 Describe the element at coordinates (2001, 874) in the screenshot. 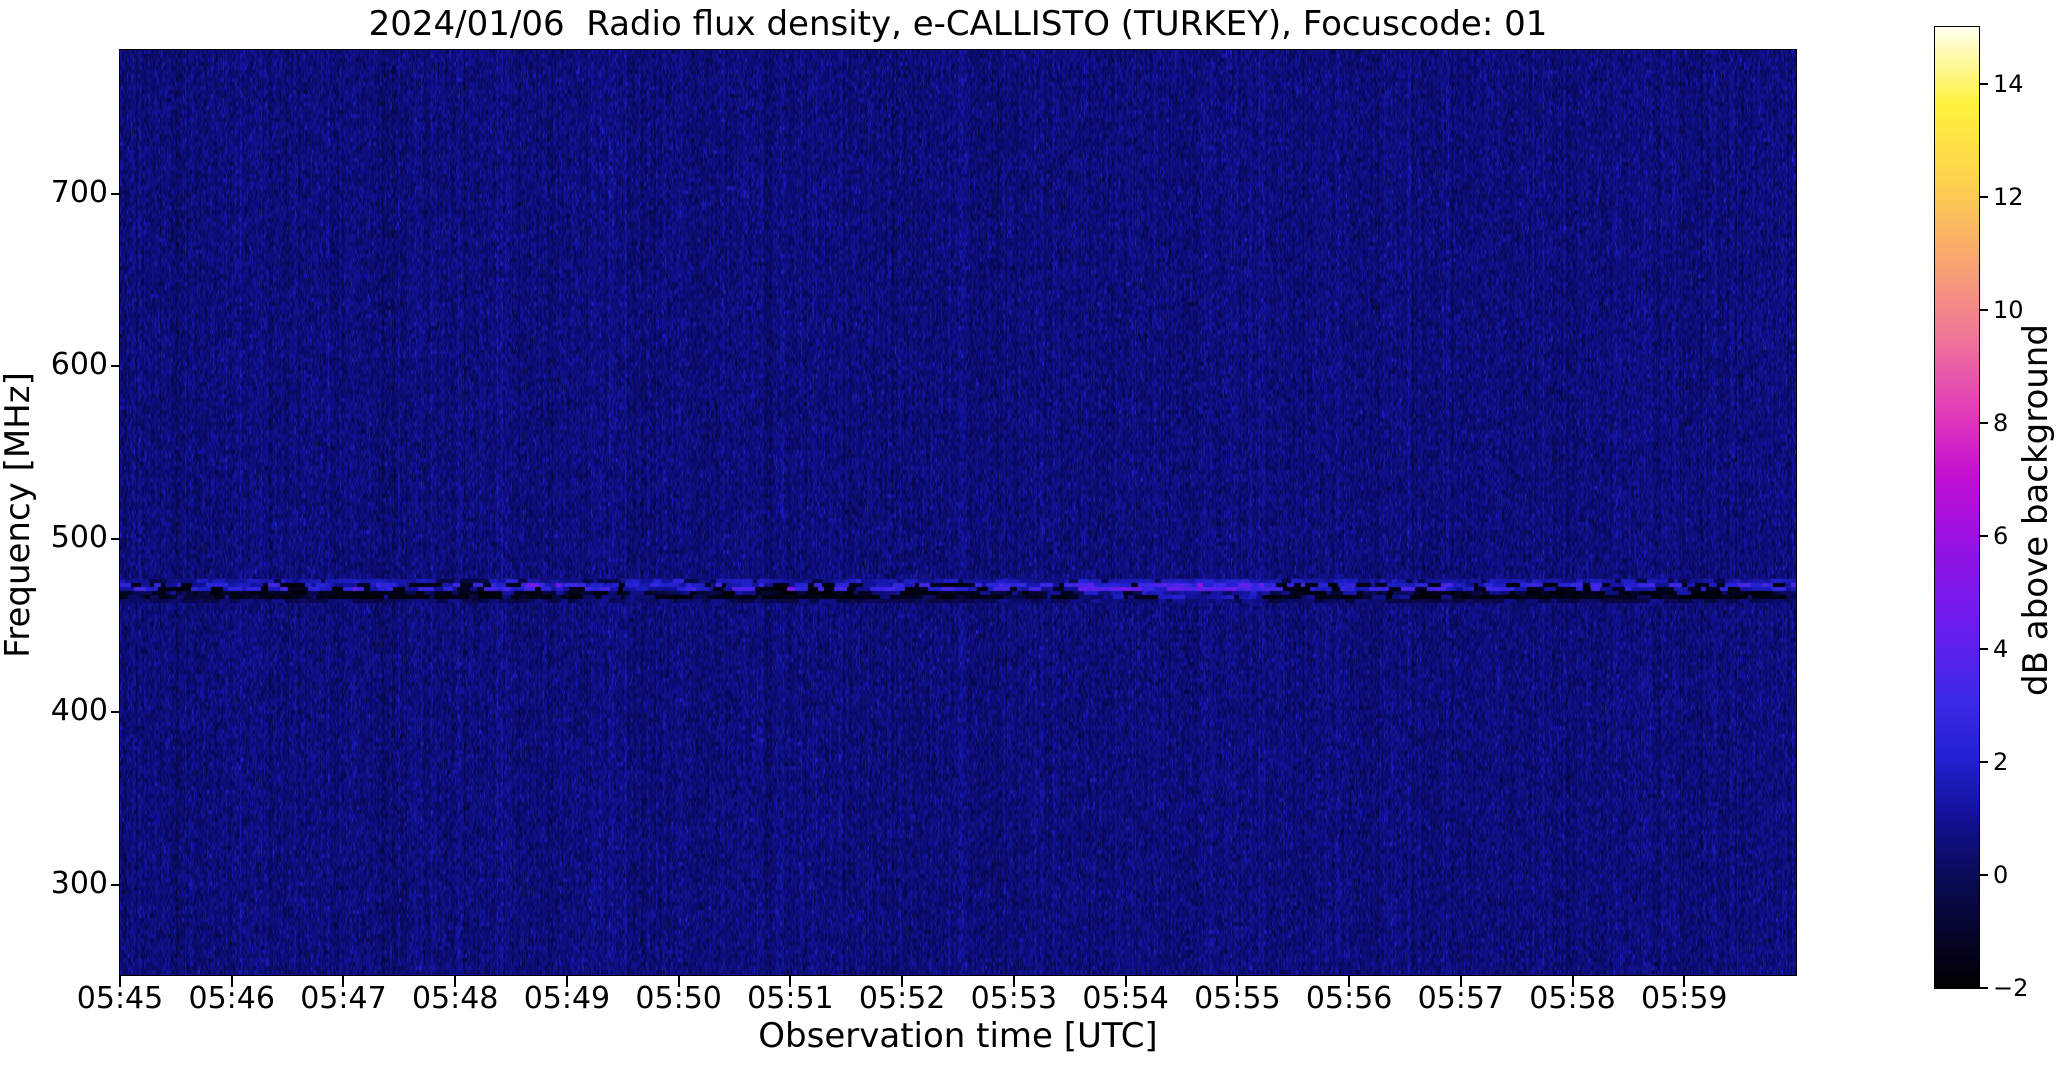

I see `colorbar-tick-label: 0` at that location.